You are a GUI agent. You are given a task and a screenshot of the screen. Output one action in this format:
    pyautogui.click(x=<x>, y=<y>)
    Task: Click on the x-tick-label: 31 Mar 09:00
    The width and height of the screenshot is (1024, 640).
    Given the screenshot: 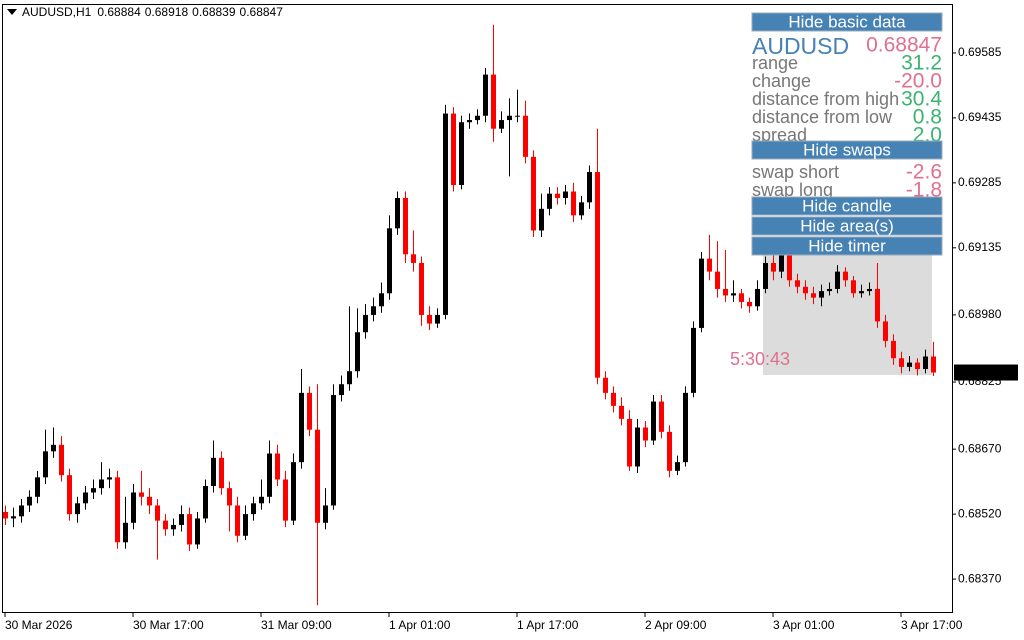 What is the action you would take?
    pyautogui.click(x=296, y=625)
    